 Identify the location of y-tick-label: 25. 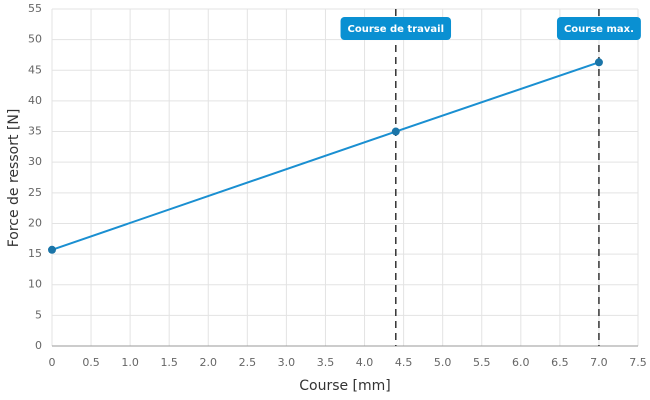
(35, 192).